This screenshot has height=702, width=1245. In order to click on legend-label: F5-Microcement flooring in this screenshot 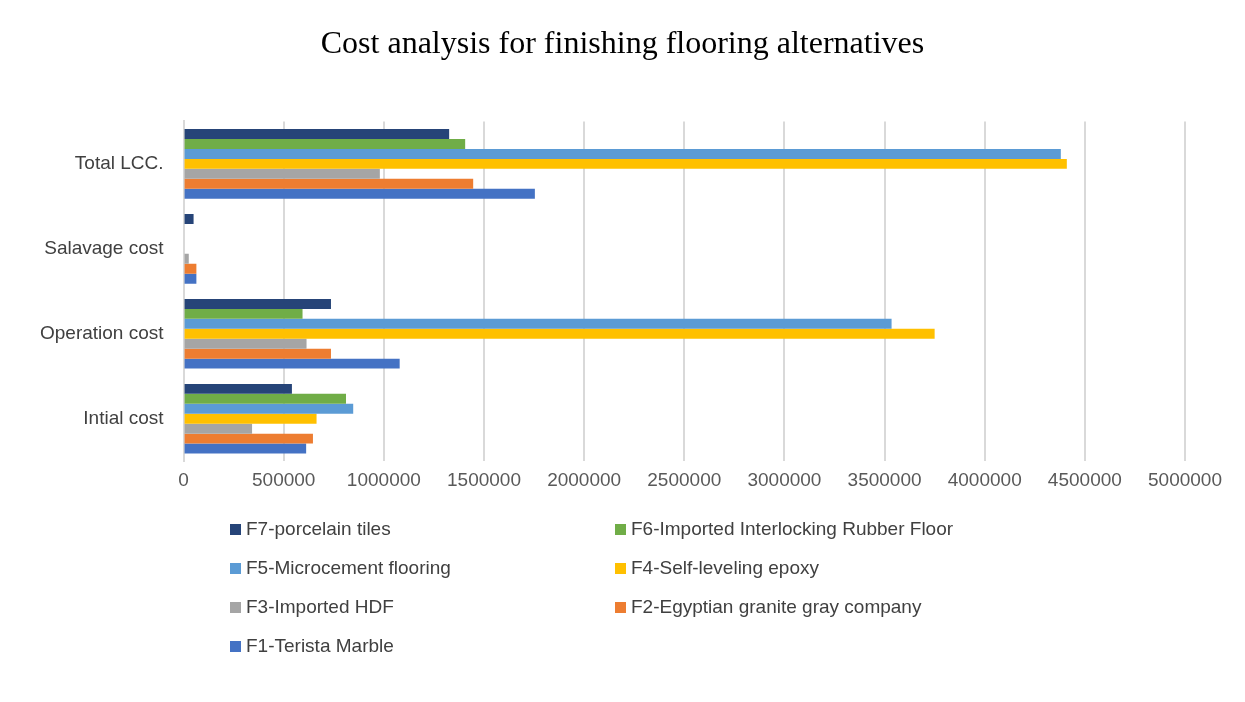, I will do `click(348, 568)`.